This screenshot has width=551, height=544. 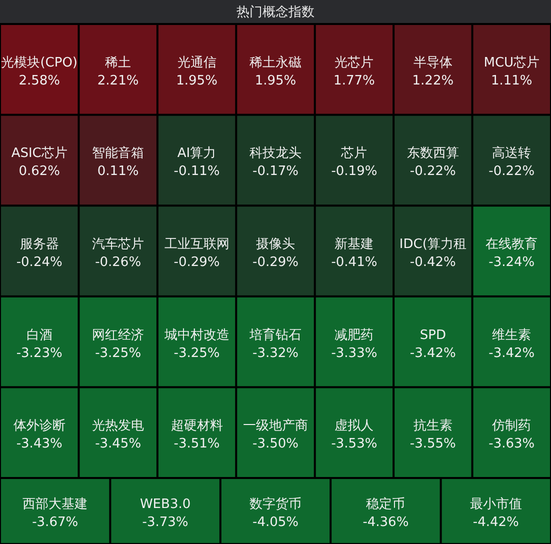 I want to click on category-label: 智能音箱, so click(x=118, y=154).